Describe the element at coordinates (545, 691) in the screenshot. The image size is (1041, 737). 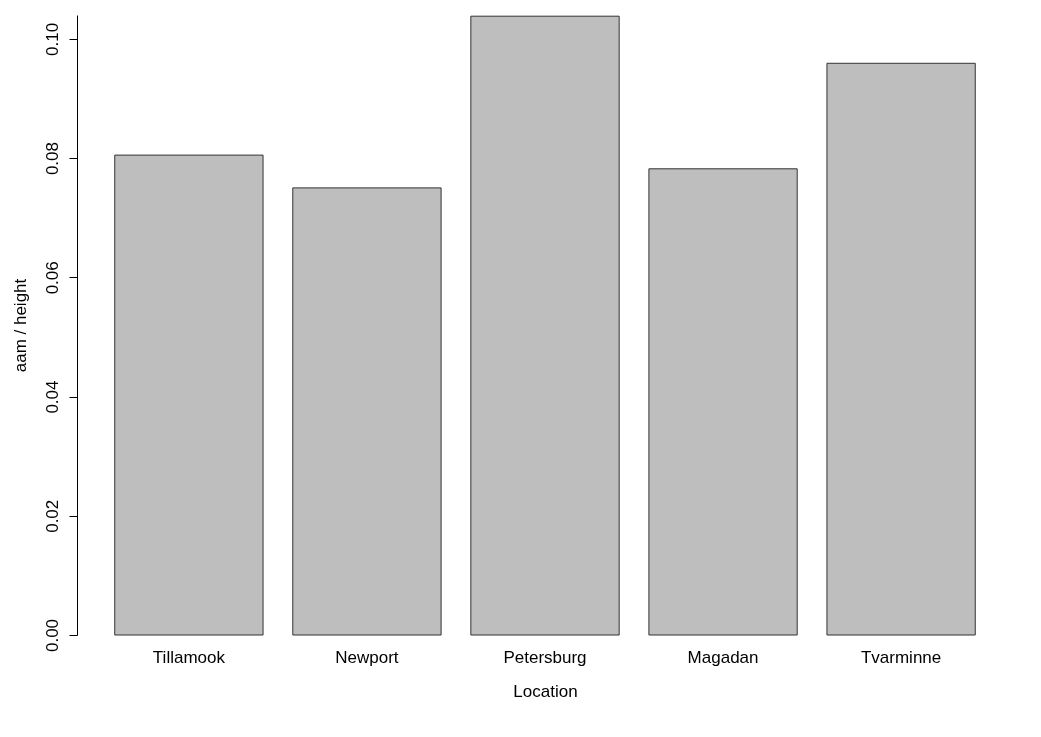
I see `x-axis-title: Location` at that location.